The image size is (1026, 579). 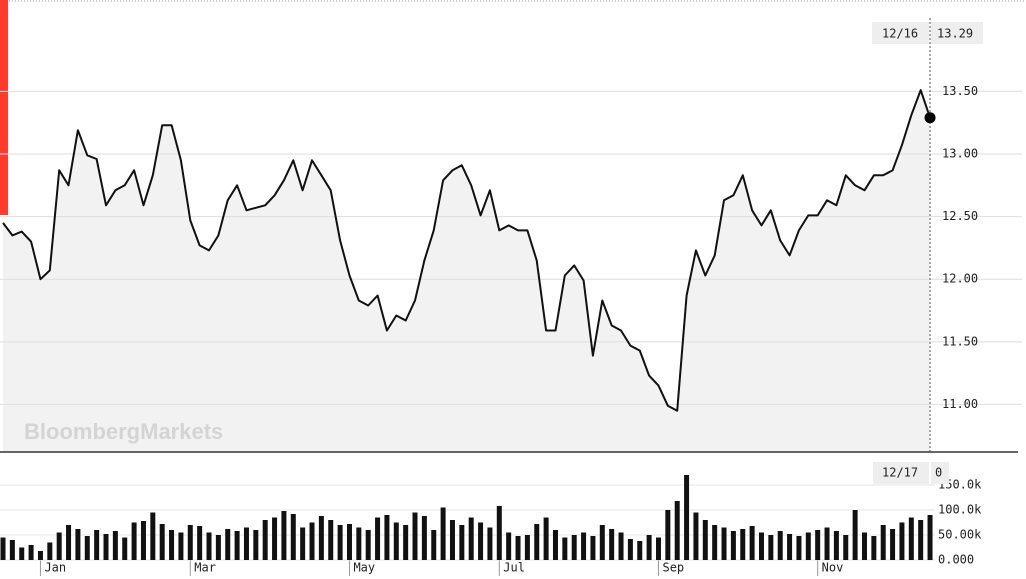 What do you see at coordinates (673, 568) in the screenshot?
I see `x-tick-label: Sep` at bounding box center [673, 568].